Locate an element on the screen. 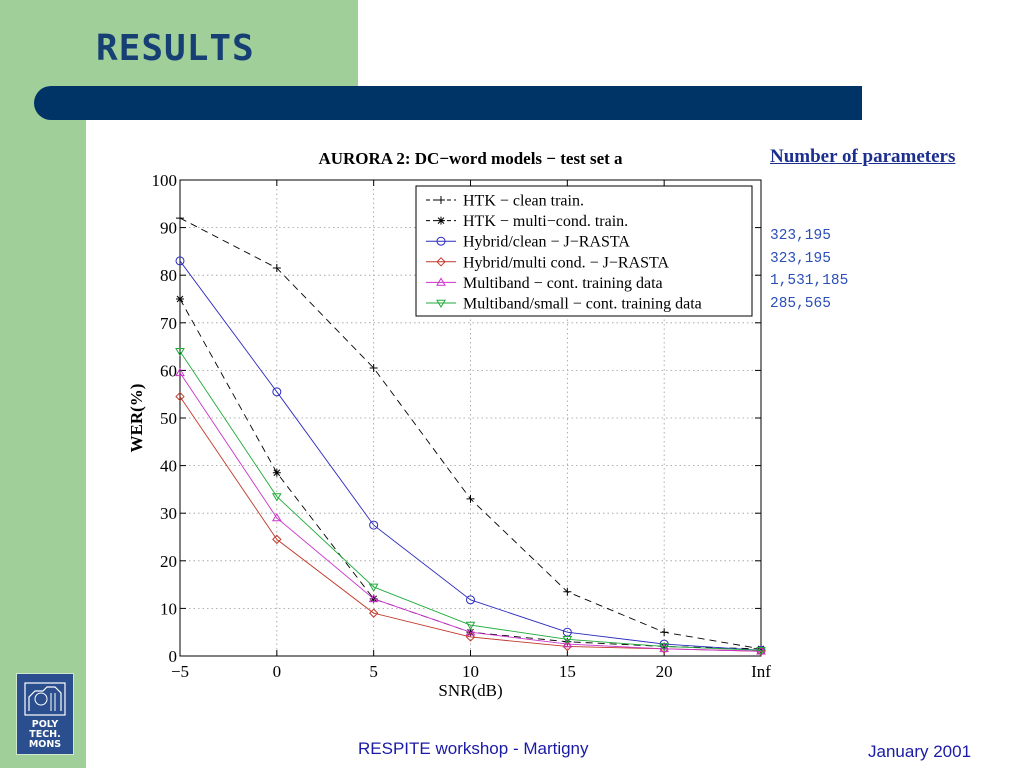 The image size is (1024, 768). y-tick-label: 40 is located at coordinates (168, 466).